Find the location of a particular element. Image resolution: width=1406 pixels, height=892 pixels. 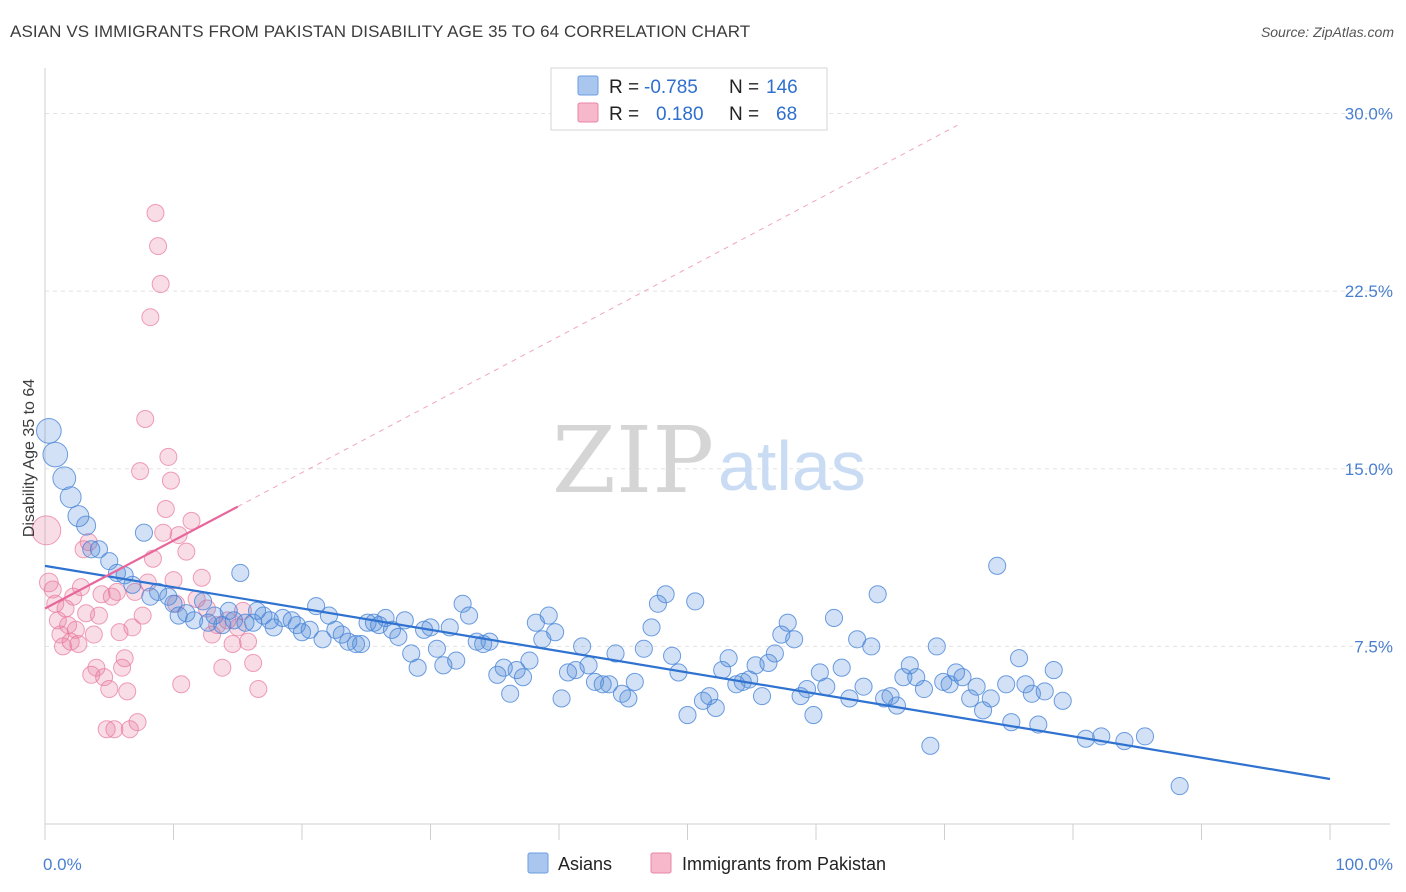

legend-swatch-asians is located at coordinates (588, 85).